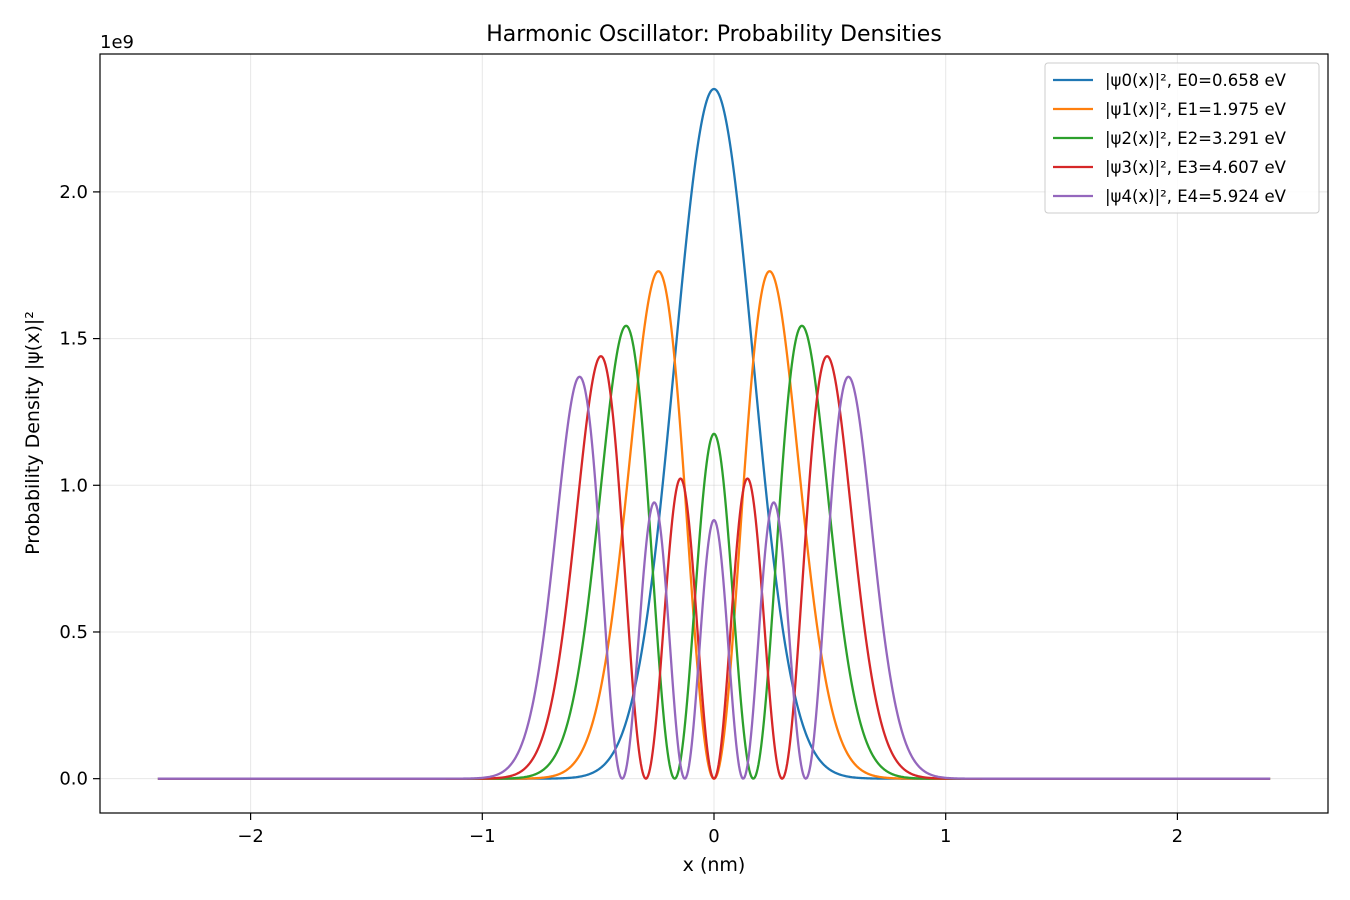 The width and height of the screenshot is (1350, 900). What do you see at coordinates (482, 836) in the screenshot?
I see `x-tick-label: −1` at bounding box center [482, 836].